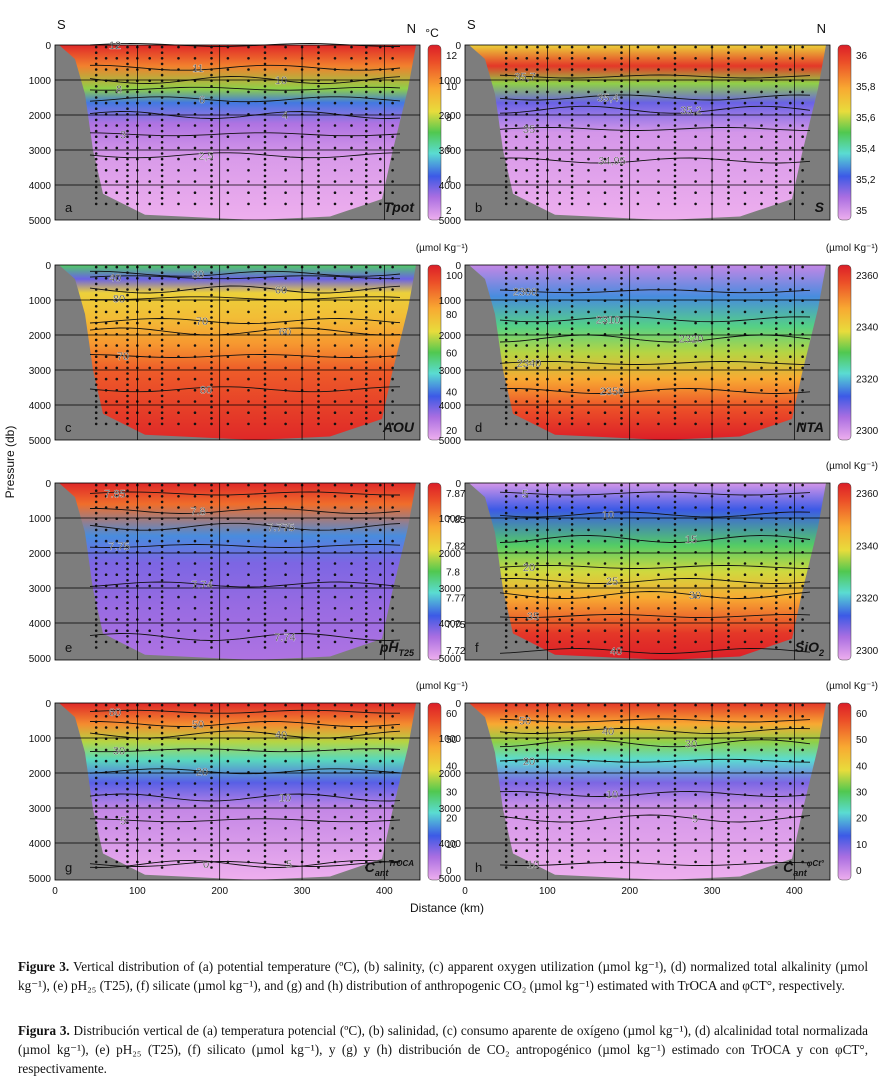 The height and width of the screenshot is (1090, 886). What do you see at coordinates (289, 865) in the screenshot?
I see `contour-label: 5` at bounding box center [289, 865].